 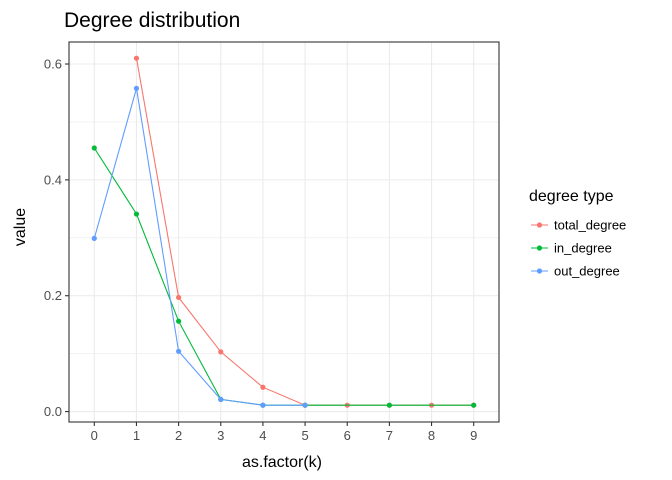 I want to click on legend-label: total_degree, so click(x=590, y=225).